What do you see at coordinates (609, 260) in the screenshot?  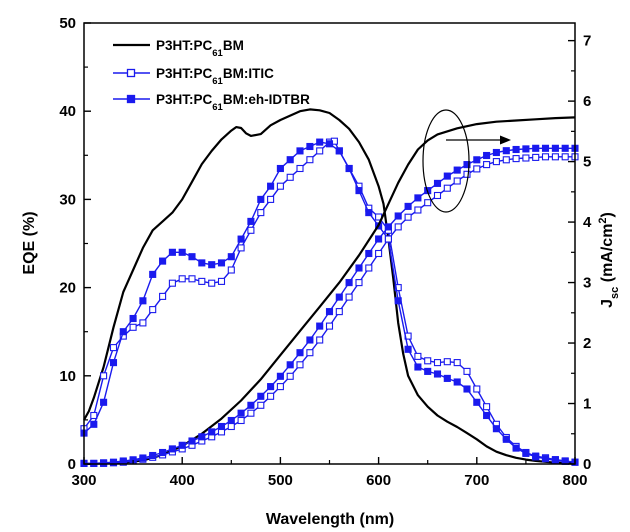 I see `y-right-axis-title: Jsc (mA/cm2)` at bounding box center [609, 260].